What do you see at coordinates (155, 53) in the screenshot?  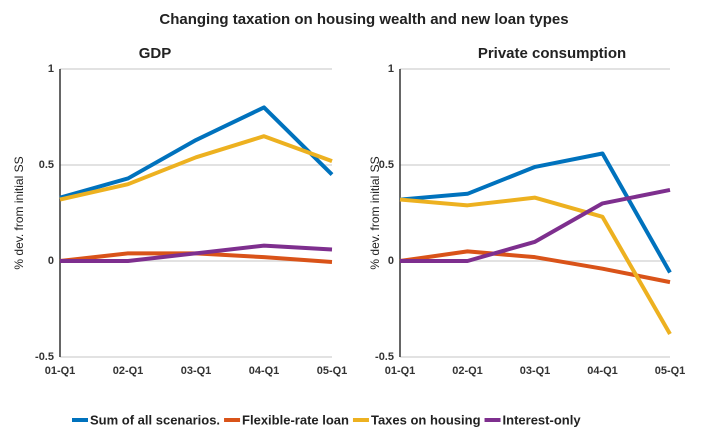 I see `panel-title: GDP` at bounding box center [155, 53].